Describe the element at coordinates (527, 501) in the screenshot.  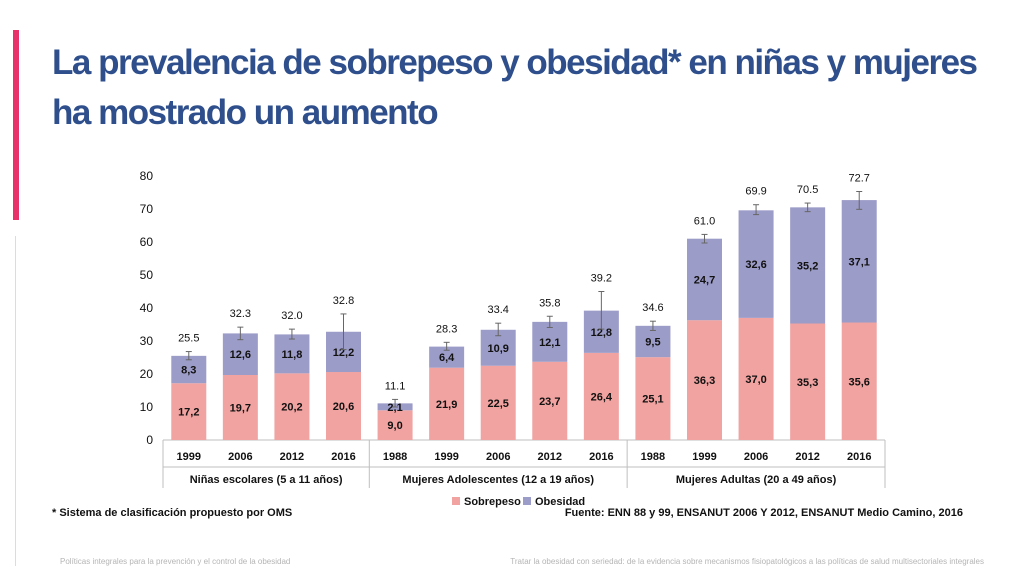
I see `legend-swatch-obesidad` at that location.